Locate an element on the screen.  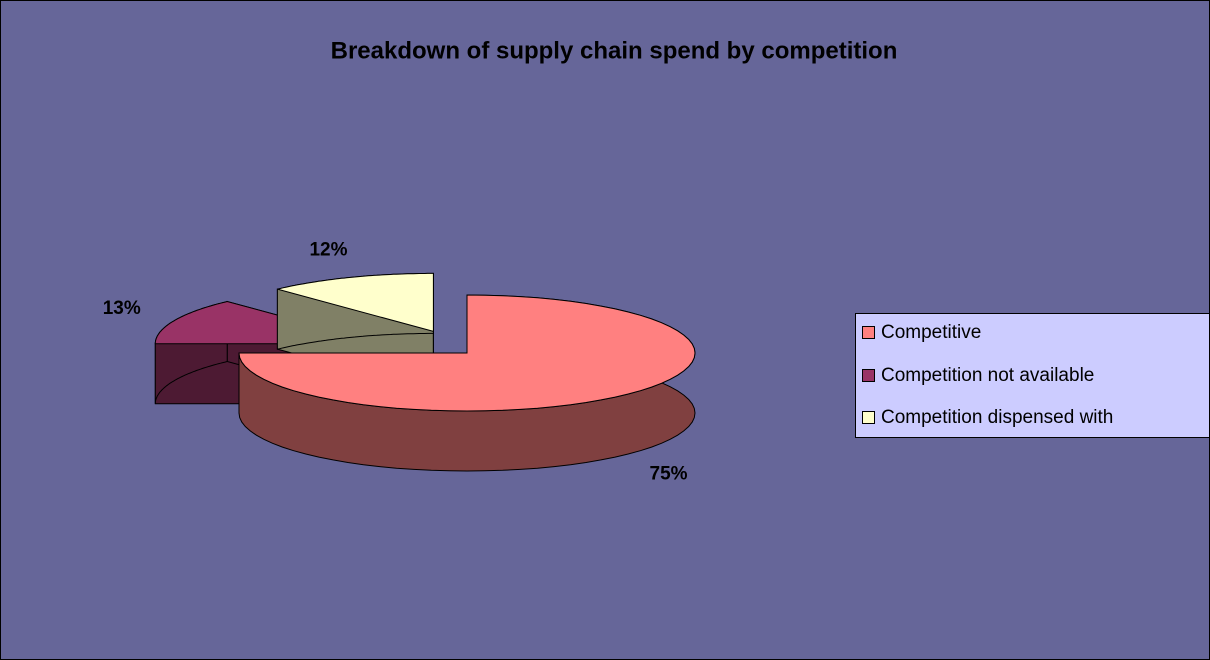
legend-label: Competition dispensed with is located at coordinates (997, 417).